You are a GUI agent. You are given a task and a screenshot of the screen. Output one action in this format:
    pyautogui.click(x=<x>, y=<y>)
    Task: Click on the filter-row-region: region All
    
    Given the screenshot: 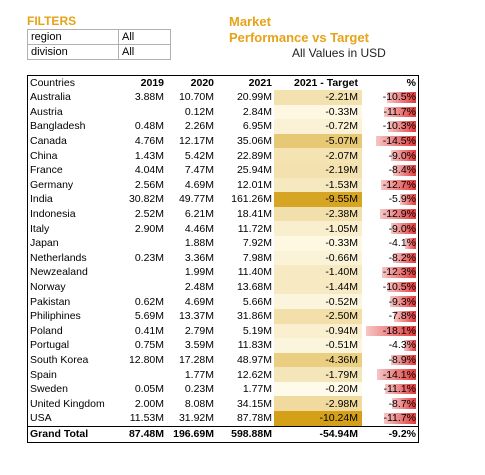 What is the action you would take?
    pyautogui.click(x=99, y=37)
    